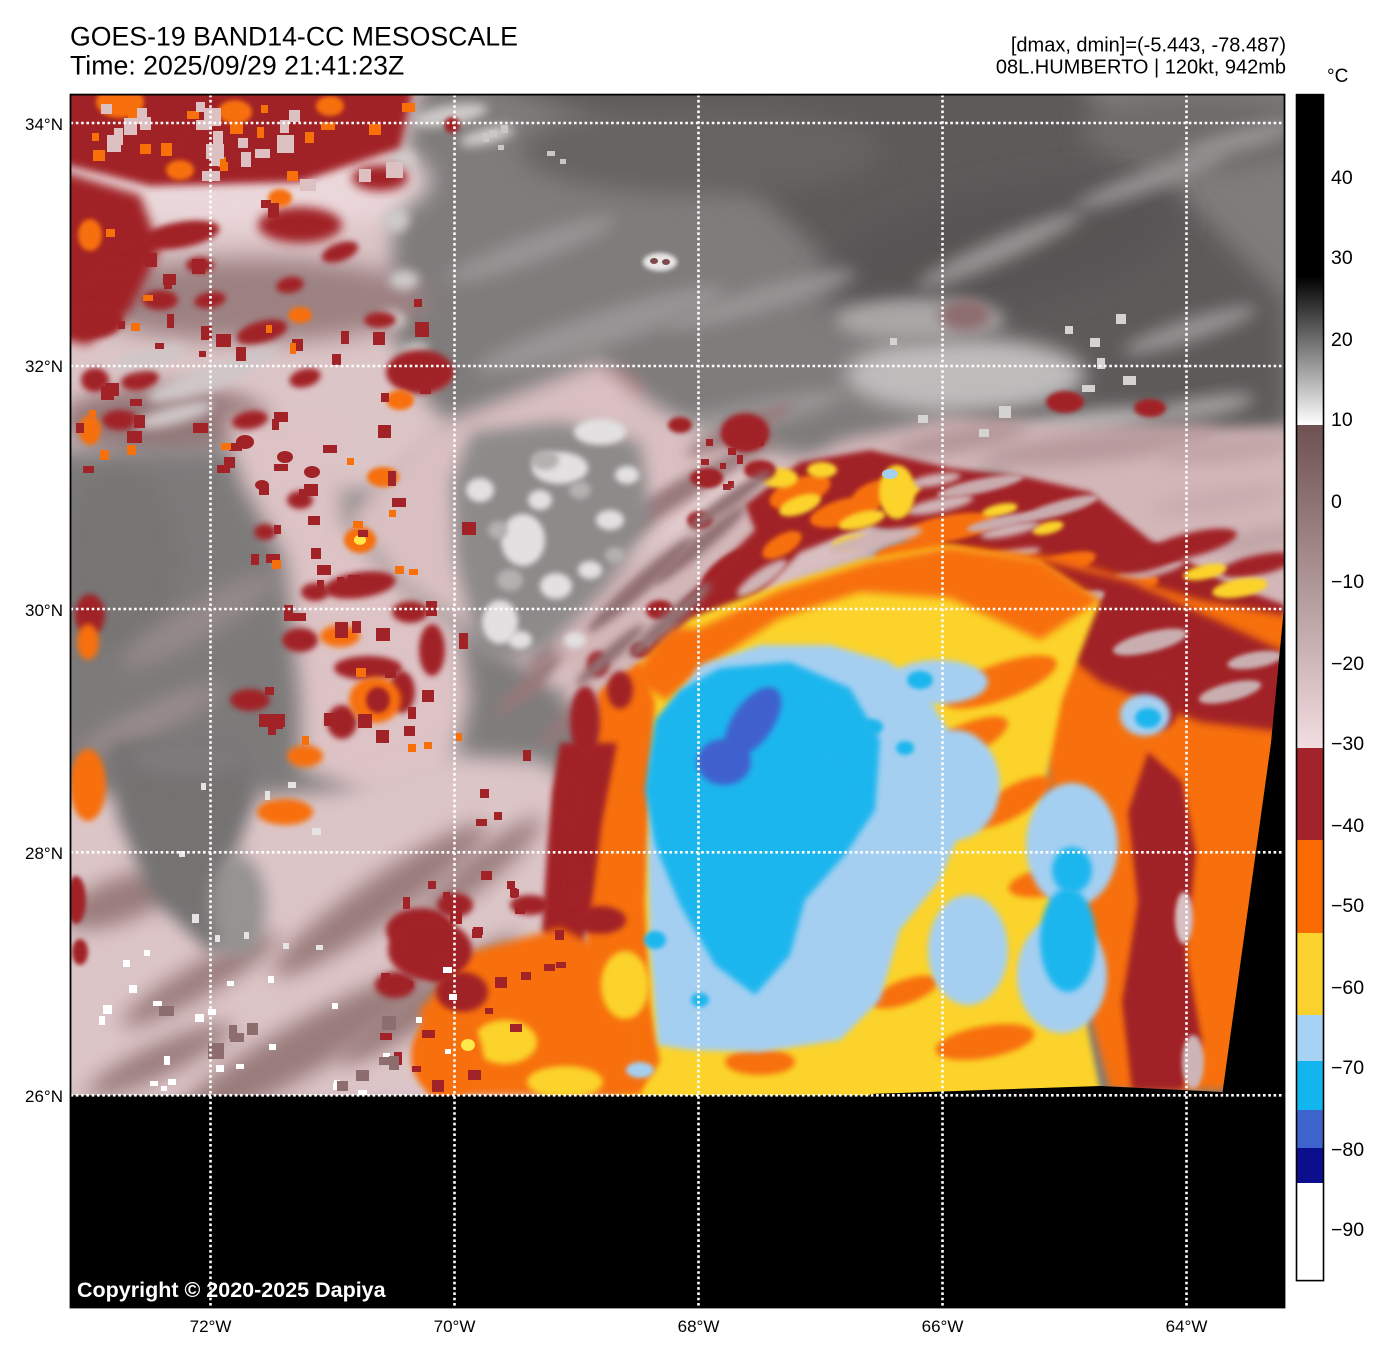  I want to click on svg-text: 34°N, so click(44, 124).